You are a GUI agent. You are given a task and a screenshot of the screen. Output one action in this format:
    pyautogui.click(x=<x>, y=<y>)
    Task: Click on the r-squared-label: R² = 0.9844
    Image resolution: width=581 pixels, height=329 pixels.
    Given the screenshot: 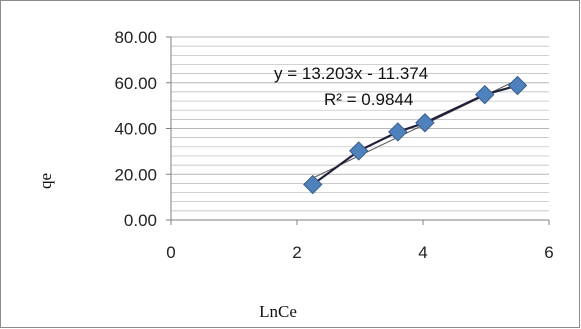 What is the action you would take?
    pyautogui.click(x=368, y=99)
    